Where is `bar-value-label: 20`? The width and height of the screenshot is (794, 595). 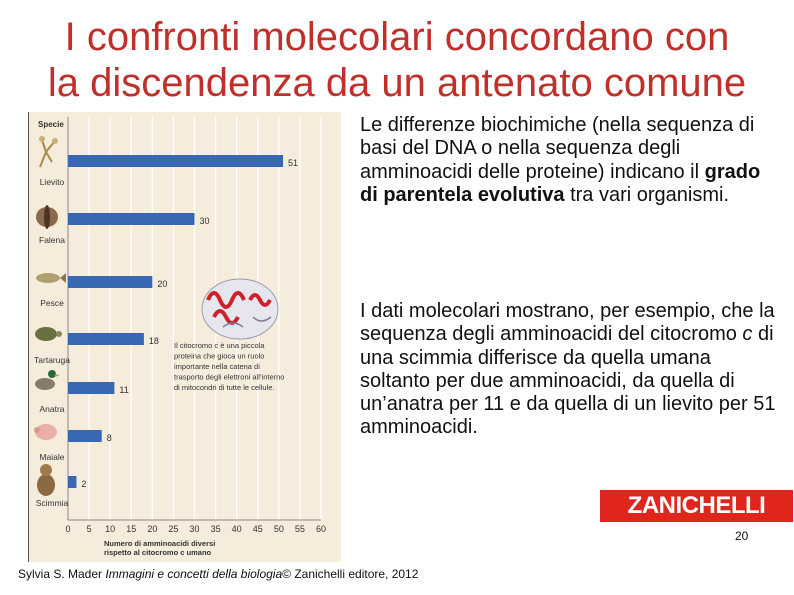 bar-value-label: 20 is located at coordinates (162, 284).